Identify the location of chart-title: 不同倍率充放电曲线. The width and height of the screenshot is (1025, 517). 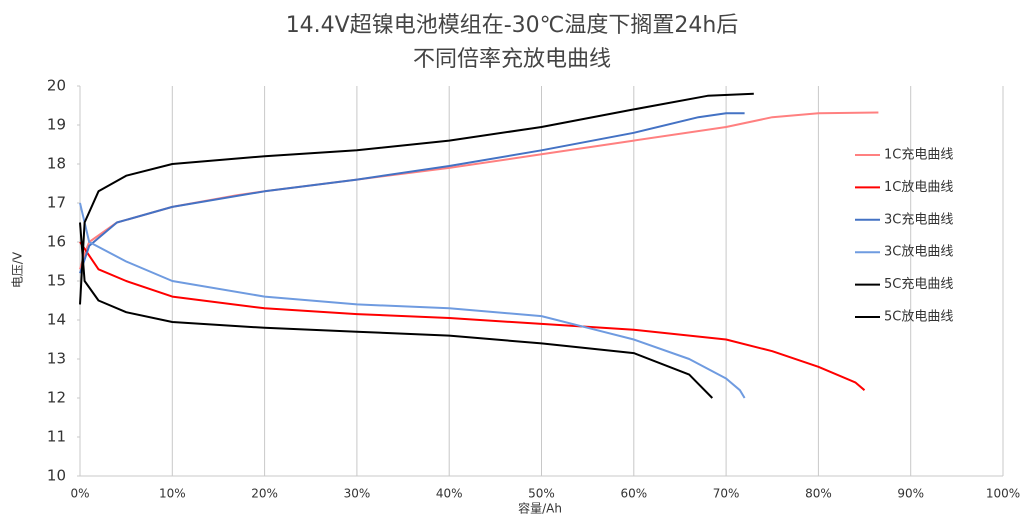
(512, 59).